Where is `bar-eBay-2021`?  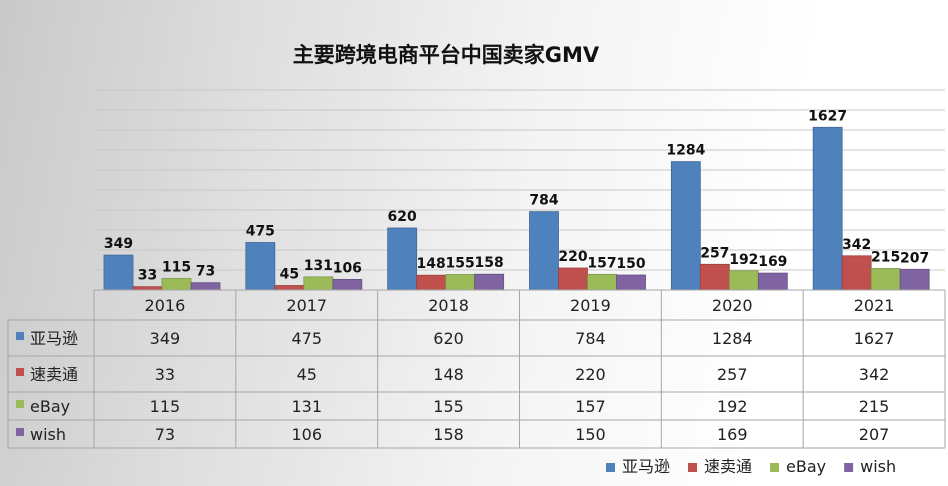
bar-eBay-2021 is located at coordinates (885, 279).